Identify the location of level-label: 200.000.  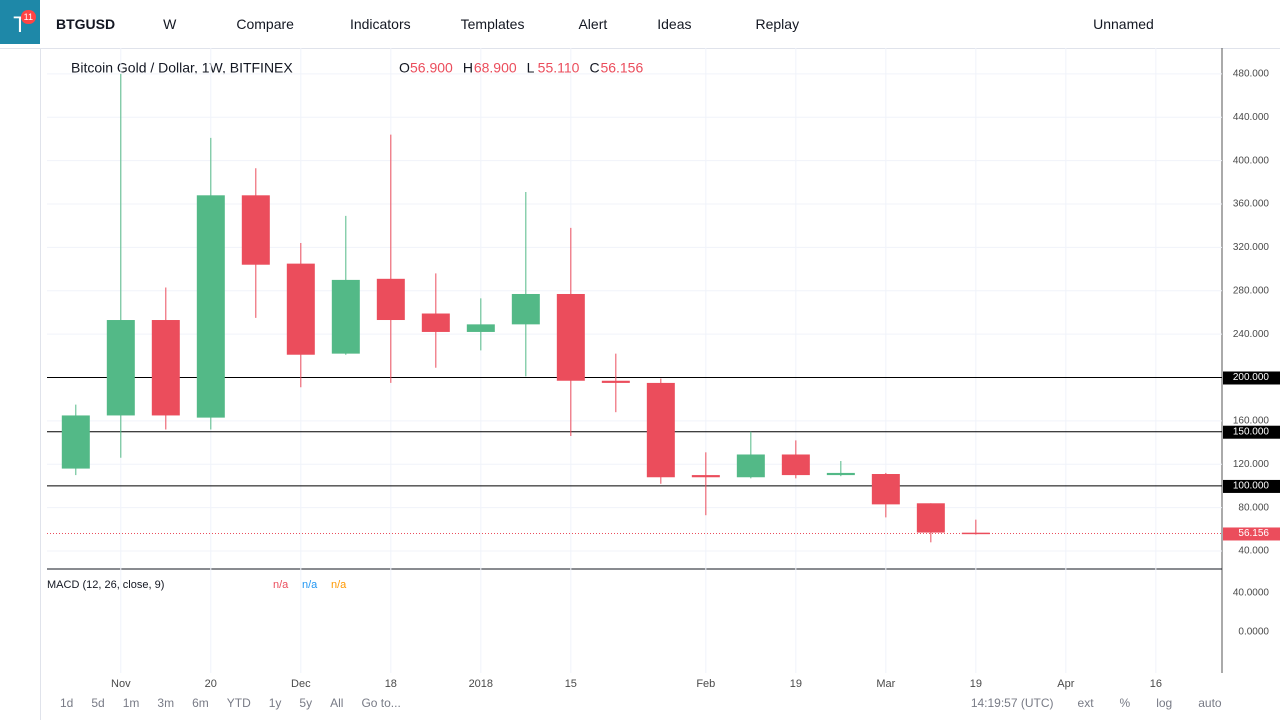
(1251, 377).